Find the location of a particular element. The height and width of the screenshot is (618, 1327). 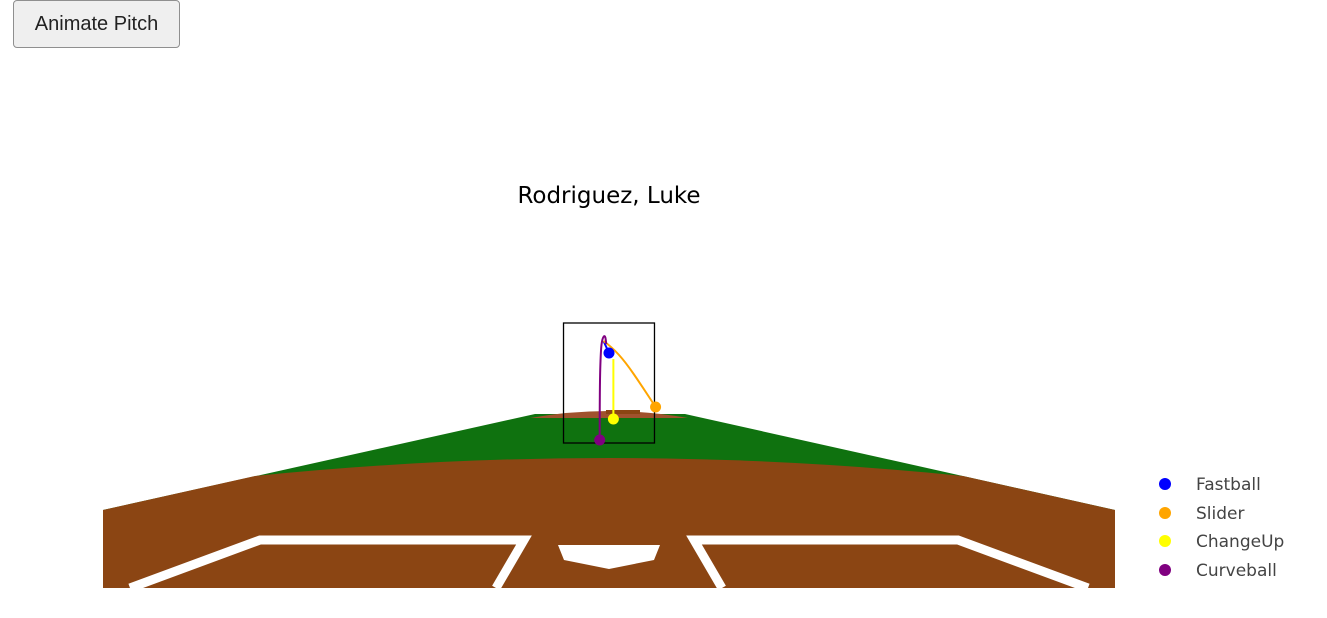

animate-pitch-button: Animate Pitch is located at coordinates (96, 24).